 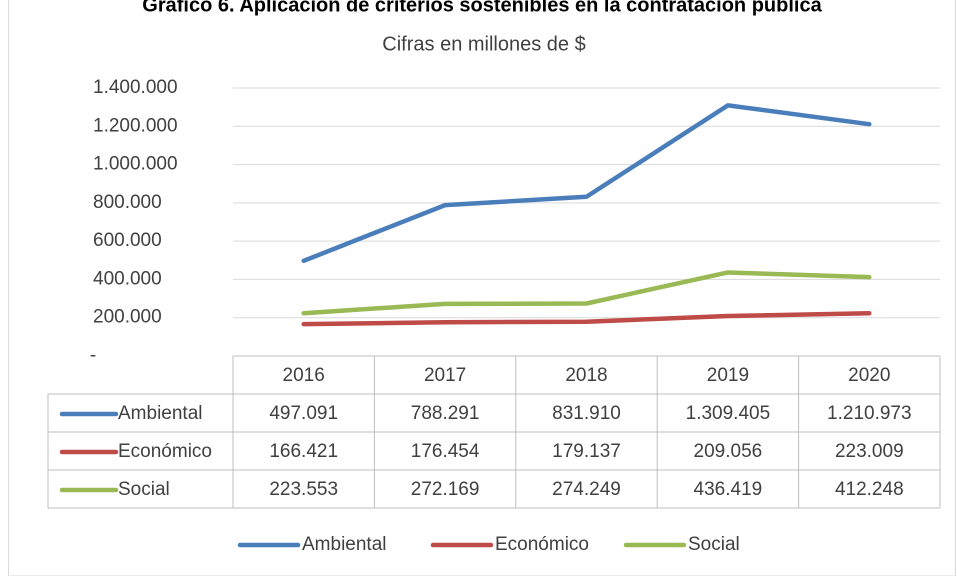 What do you see at coordinates (728, 451) in the screenshot?
I see `table-cell: 209.056` at bounding box center [728, 451].